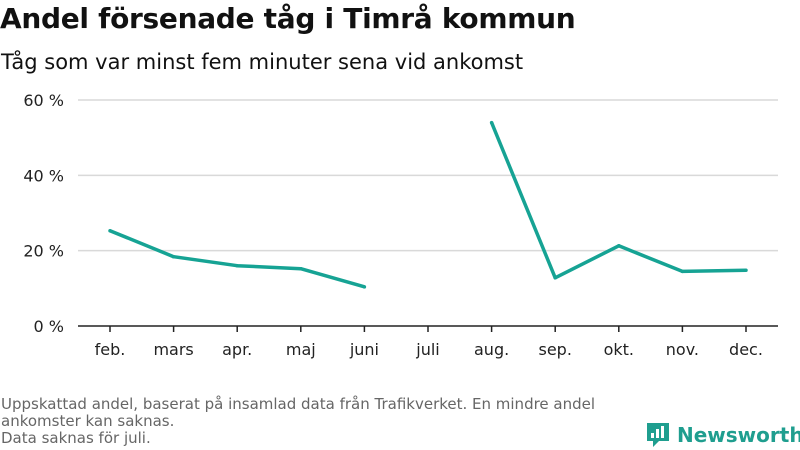 The height and width of the screenshot is (450, 800). Describe the element at coordinates (658, 435) in the screenshot. I see `newsworthy-logo-icon` at that location.